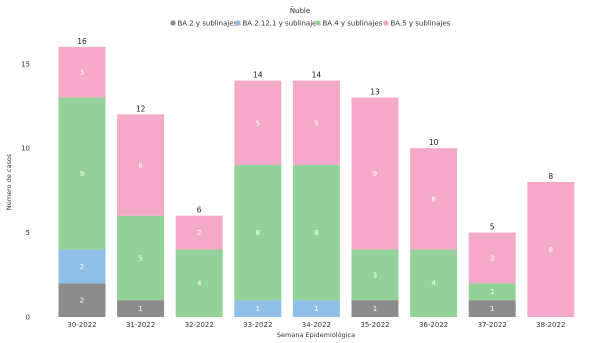 This screenshot has width=600, height=343. I want to click on y-tick-label: 15, so click(25, 64).